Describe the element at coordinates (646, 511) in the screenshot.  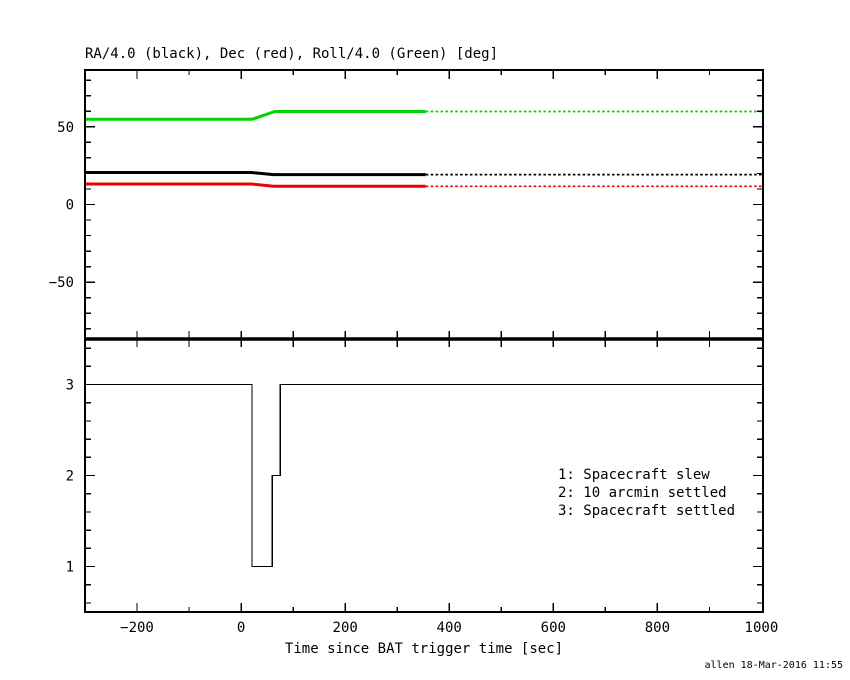
I see `legend-line-3: 3: Spacecraft settled` at that location.